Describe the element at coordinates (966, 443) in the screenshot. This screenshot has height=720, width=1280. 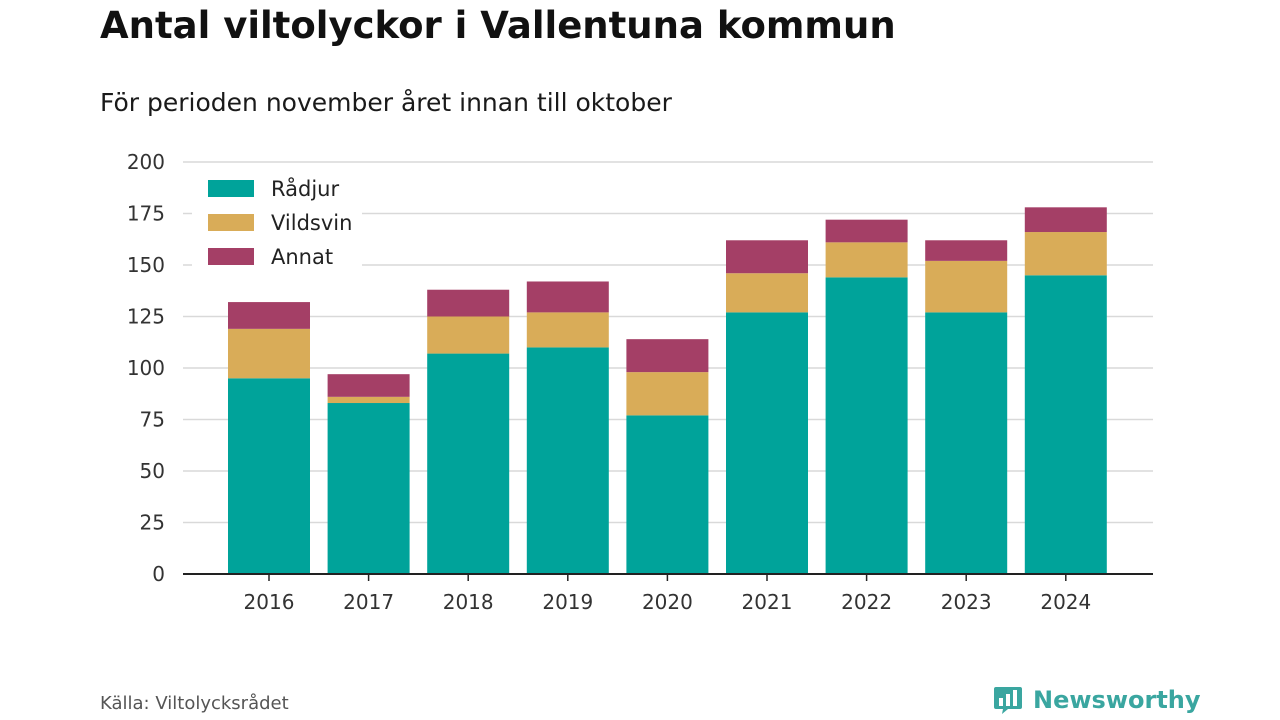
I see `bar-segment-rådjur-2023` at that location.